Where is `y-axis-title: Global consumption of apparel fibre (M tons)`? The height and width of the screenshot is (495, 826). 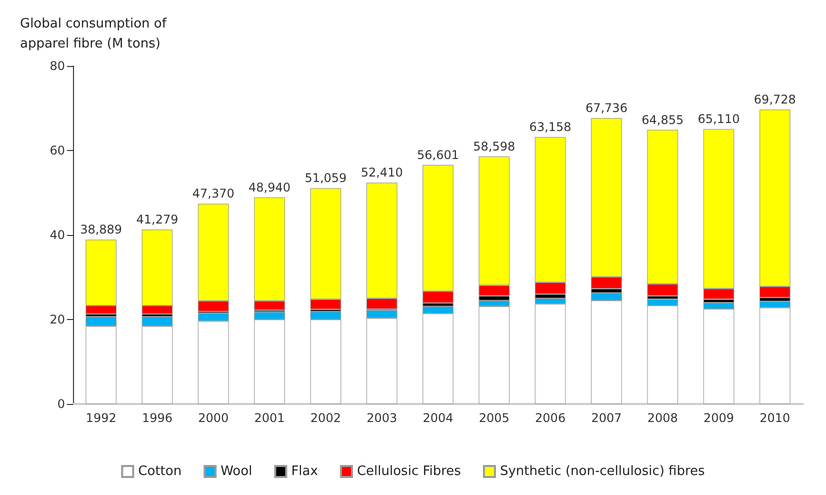
y-axis-title: Global consumption of apparel fibre (M tons) is located at coordinates (93, 34).